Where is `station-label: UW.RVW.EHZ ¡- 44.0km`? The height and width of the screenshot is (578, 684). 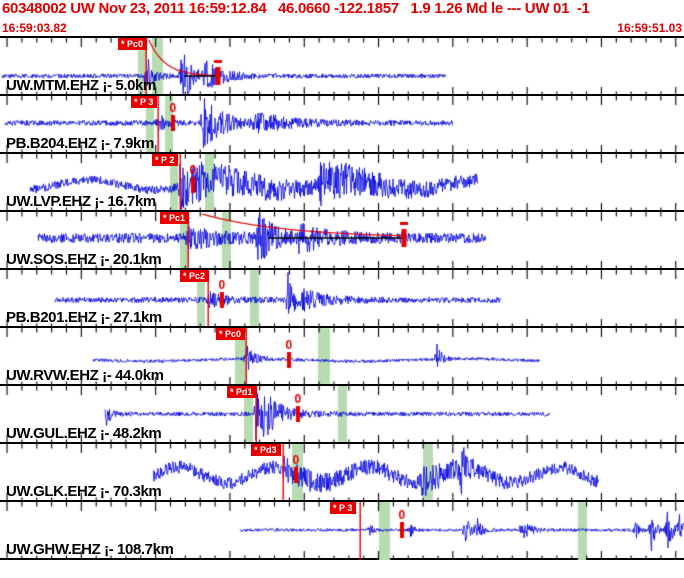
station-label: UW.RVW.EHZ ¡- 44.0km is located at coordinates (85, 375).